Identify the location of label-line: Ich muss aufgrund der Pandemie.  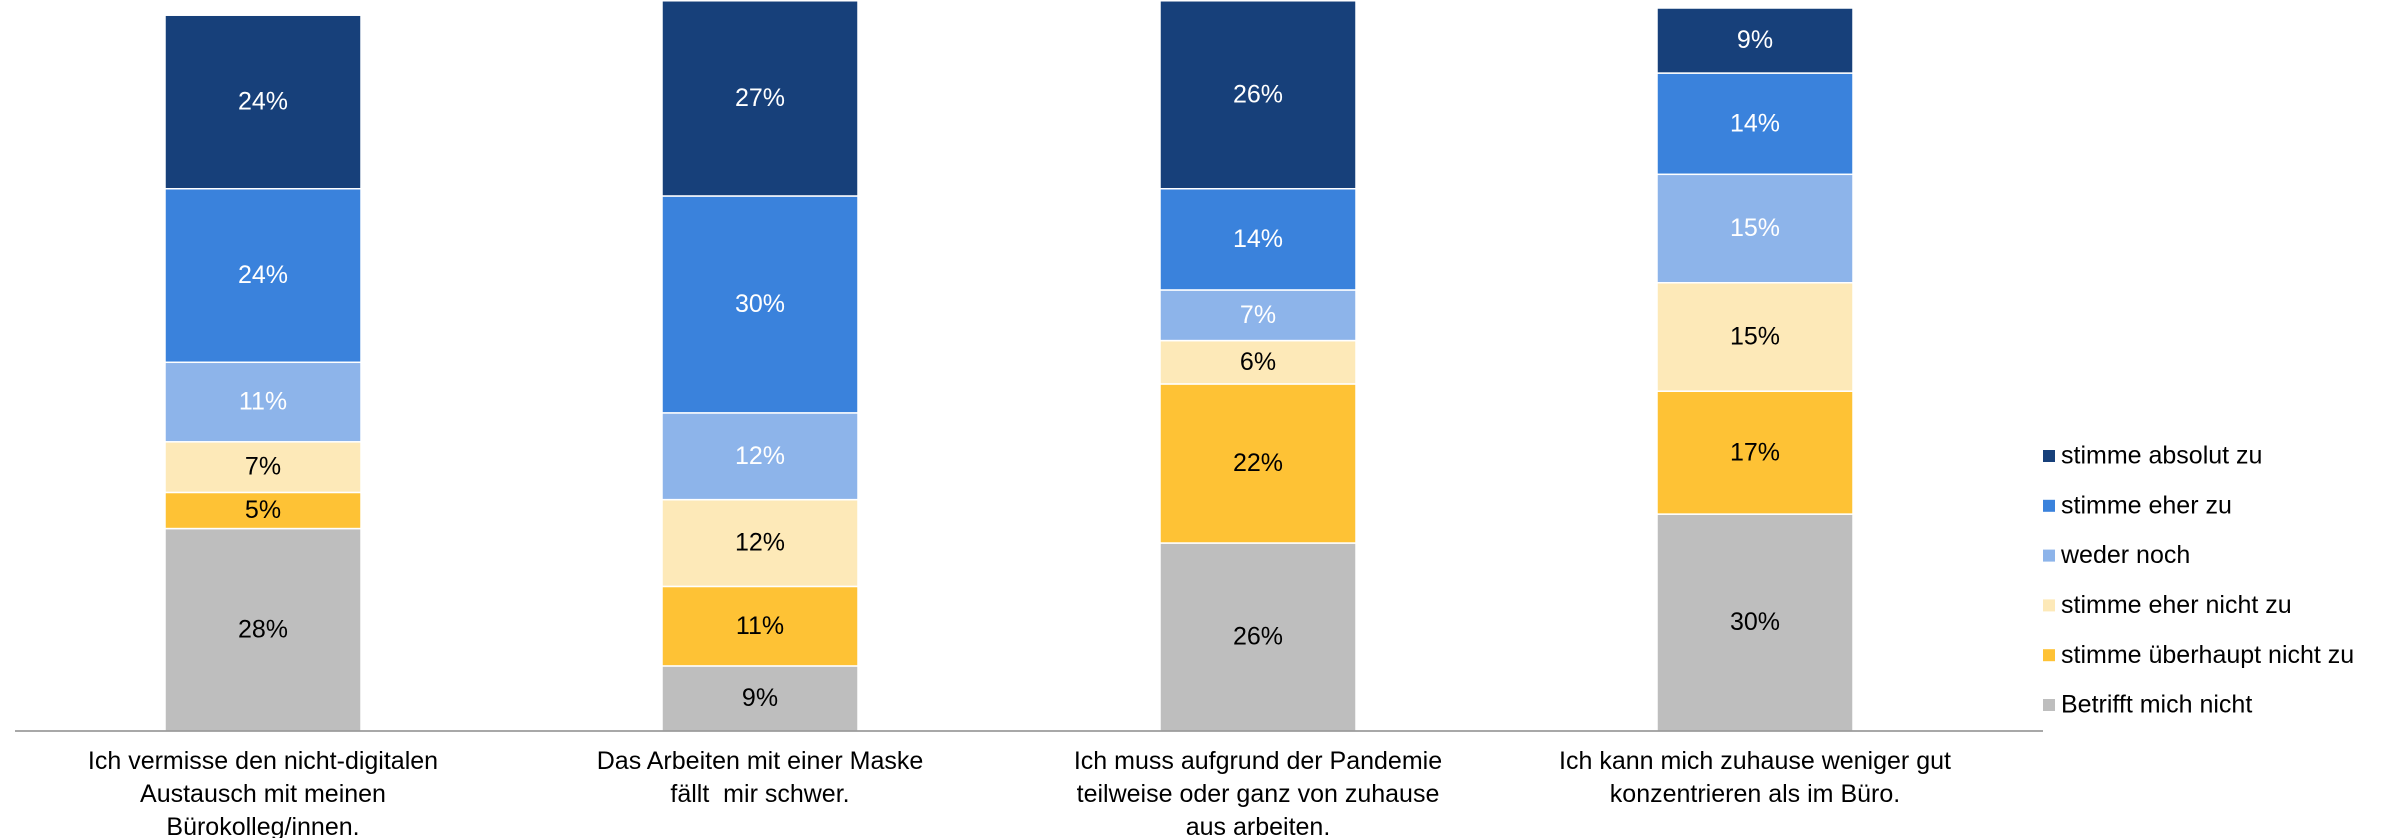
(1258, 761).